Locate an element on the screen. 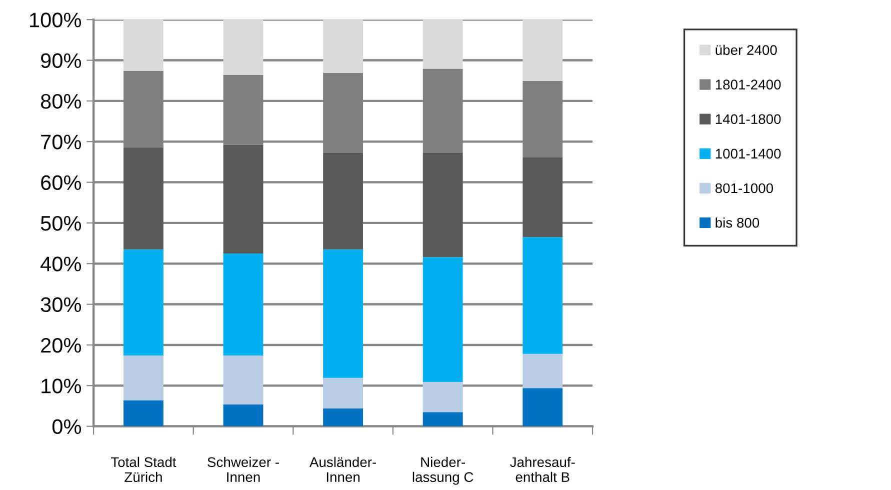  legend-label: 1801-2400 is located at coordinates (748, 85).